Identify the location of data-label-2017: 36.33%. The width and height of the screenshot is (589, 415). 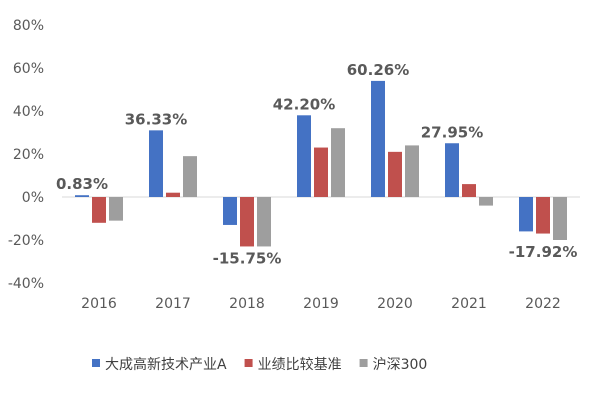
(156, 119).